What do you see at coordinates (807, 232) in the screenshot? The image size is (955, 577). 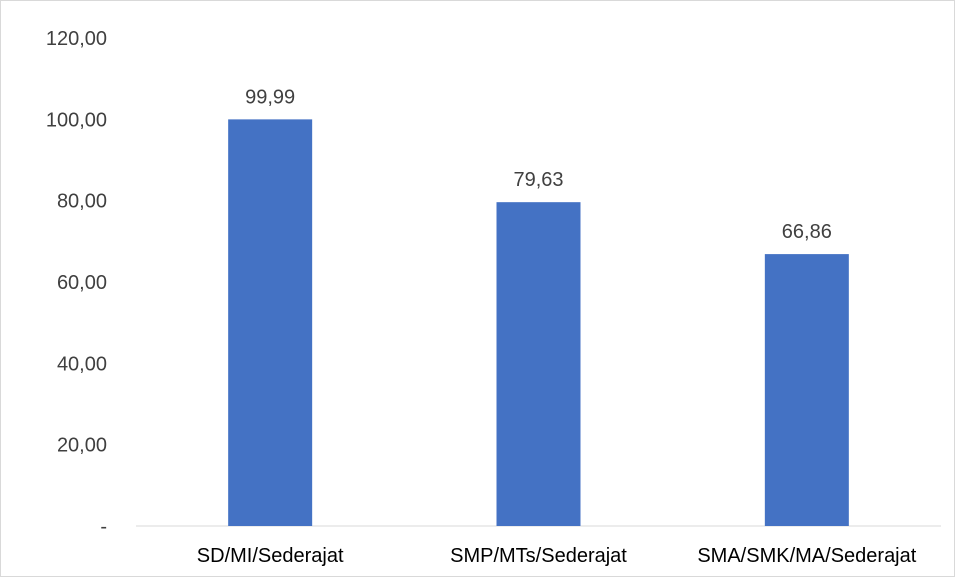 I see `bar-value-label: 66,86` at bounding box center [807, 232].